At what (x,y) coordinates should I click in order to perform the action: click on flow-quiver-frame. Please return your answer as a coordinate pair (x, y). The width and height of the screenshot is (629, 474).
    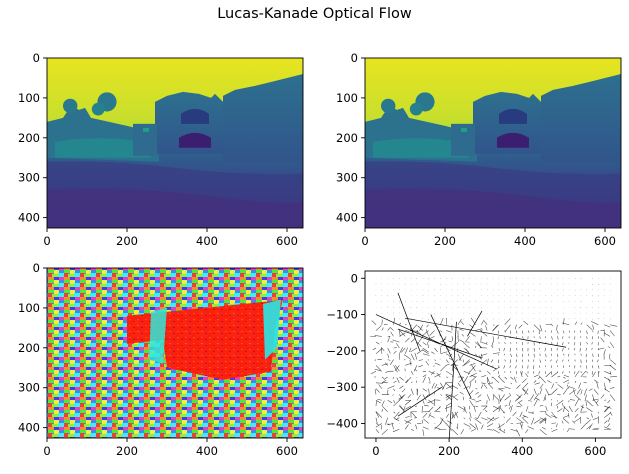
    Looking at the image, I should click on (493, 354).